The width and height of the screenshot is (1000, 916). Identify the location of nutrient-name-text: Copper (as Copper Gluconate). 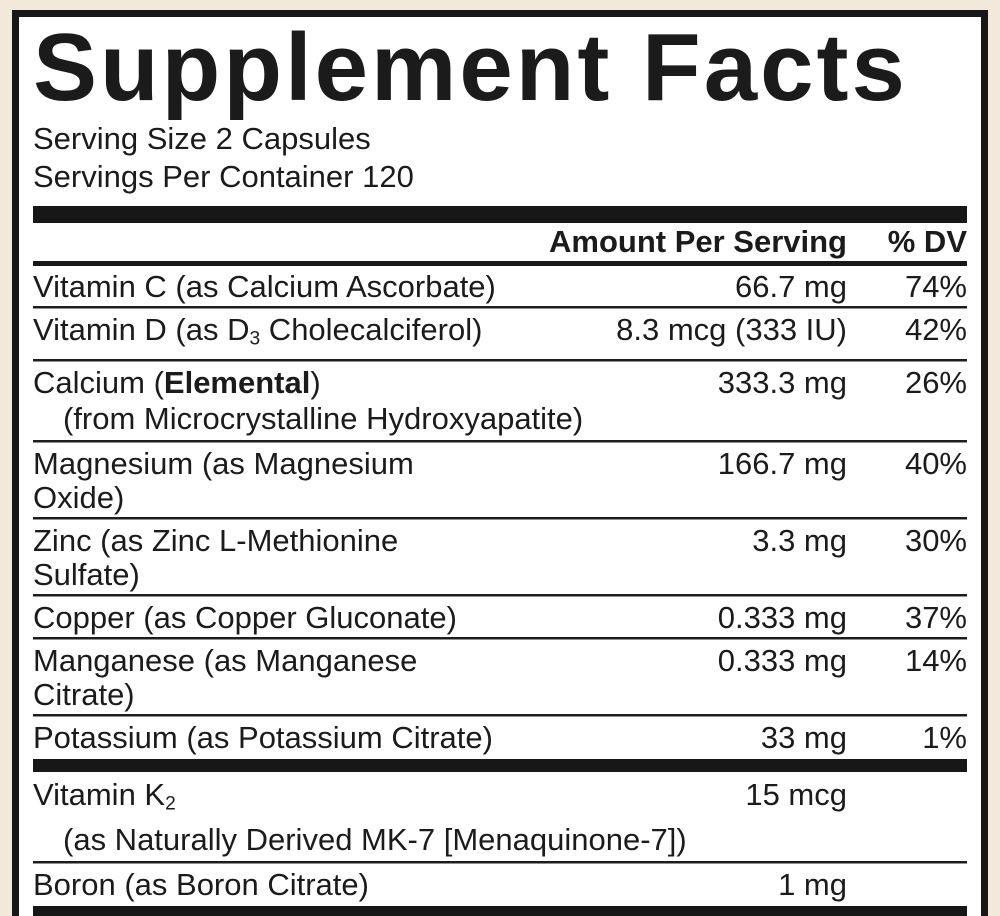
(245, 617).